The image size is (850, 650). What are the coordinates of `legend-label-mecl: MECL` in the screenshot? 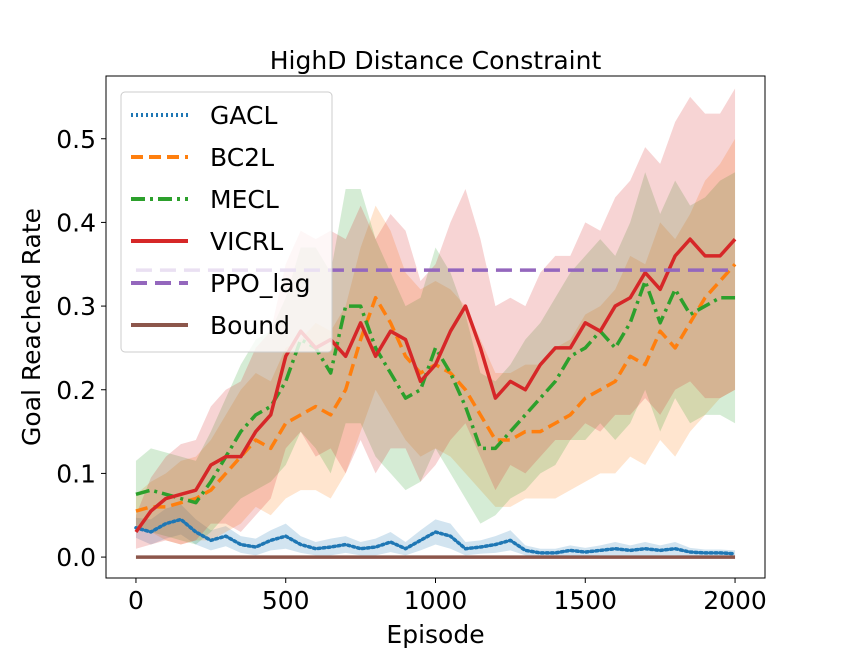 It's located at (244, 199).